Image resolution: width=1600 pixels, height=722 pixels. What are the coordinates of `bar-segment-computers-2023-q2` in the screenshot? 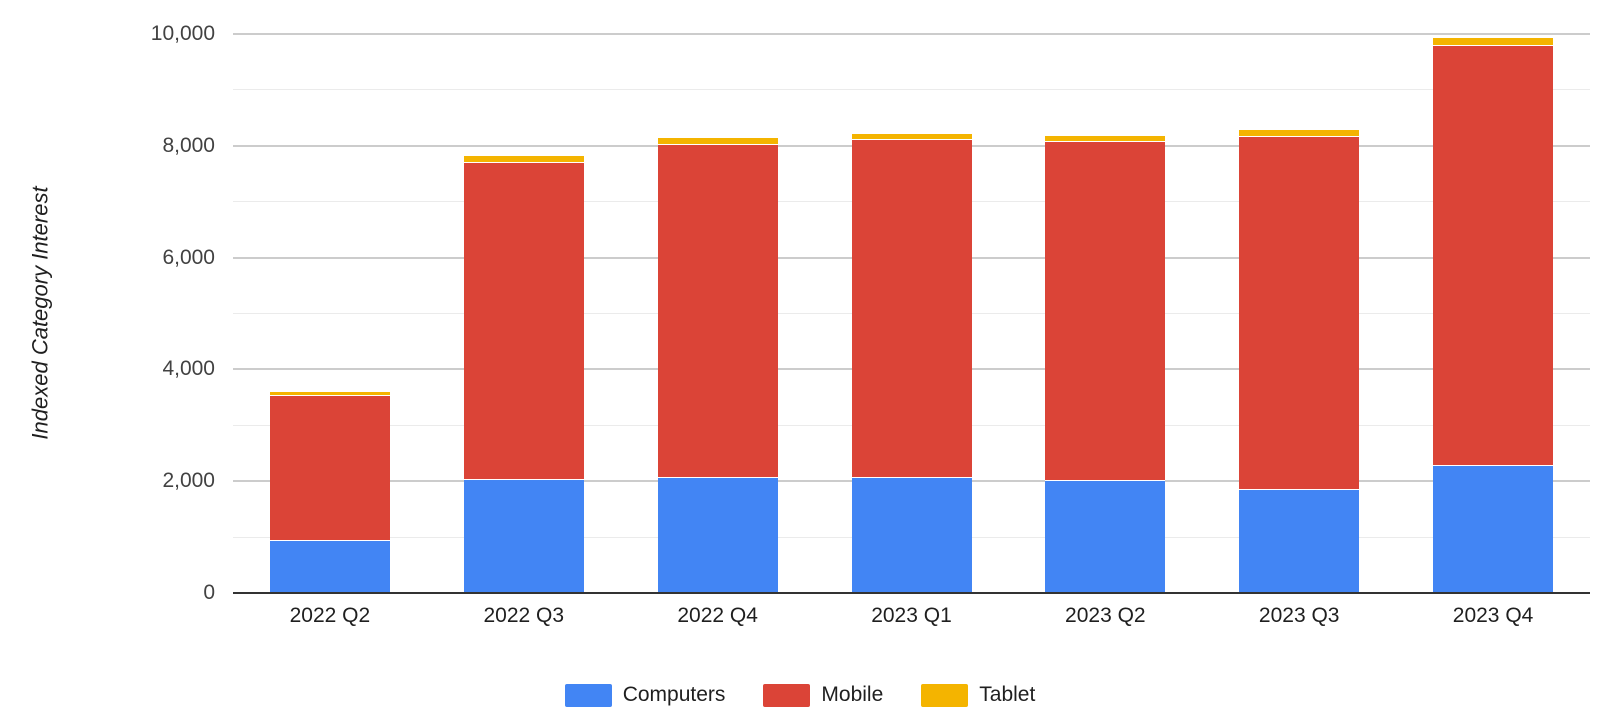 It's located at (1105, 537).